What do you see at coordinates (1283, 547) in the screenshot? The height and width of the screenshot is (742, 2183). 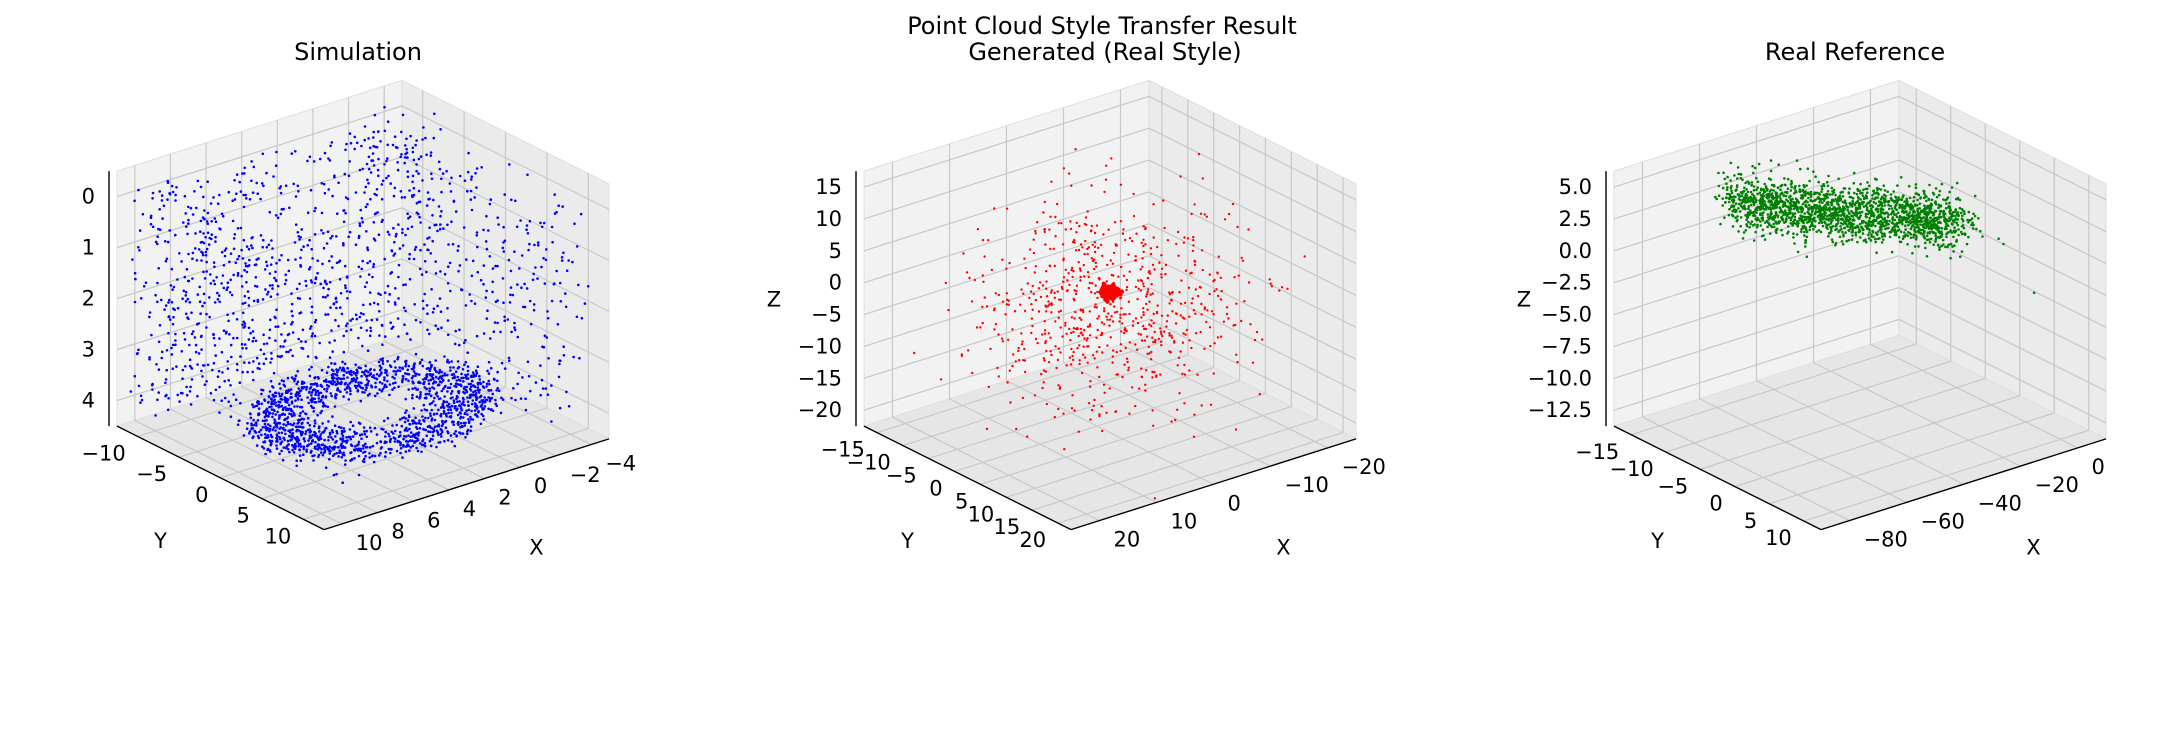 I see `x-axis-label: X` at bounding box center [1283, 547].